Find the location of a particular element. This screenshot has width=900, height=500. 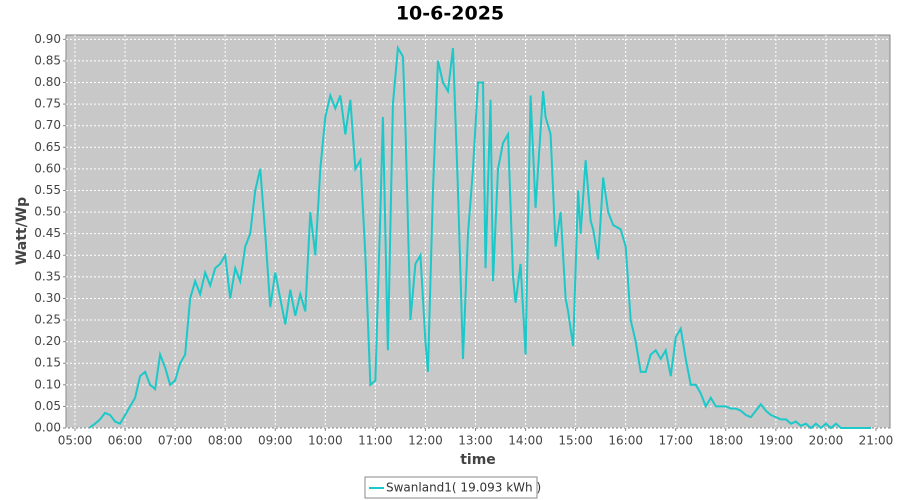

y-tick-label: 0.05 is located at coordinates (47, 406).